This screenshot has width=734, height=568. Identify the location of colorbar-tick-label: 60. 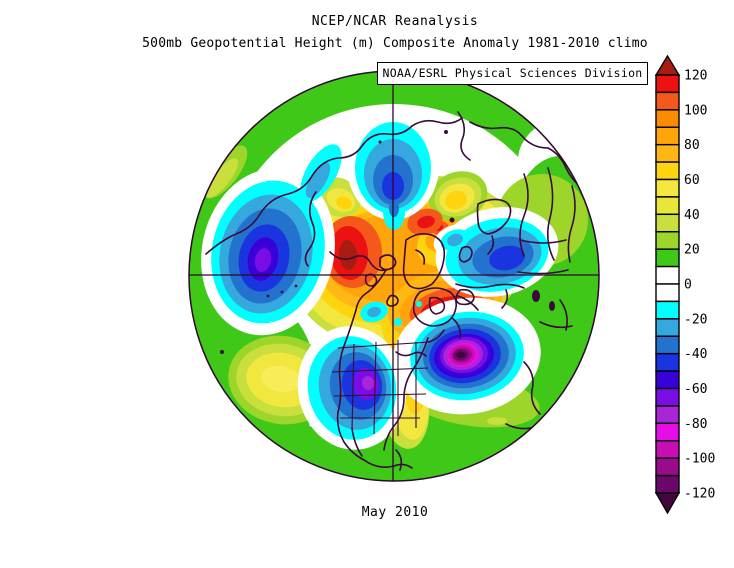
(692, 180).